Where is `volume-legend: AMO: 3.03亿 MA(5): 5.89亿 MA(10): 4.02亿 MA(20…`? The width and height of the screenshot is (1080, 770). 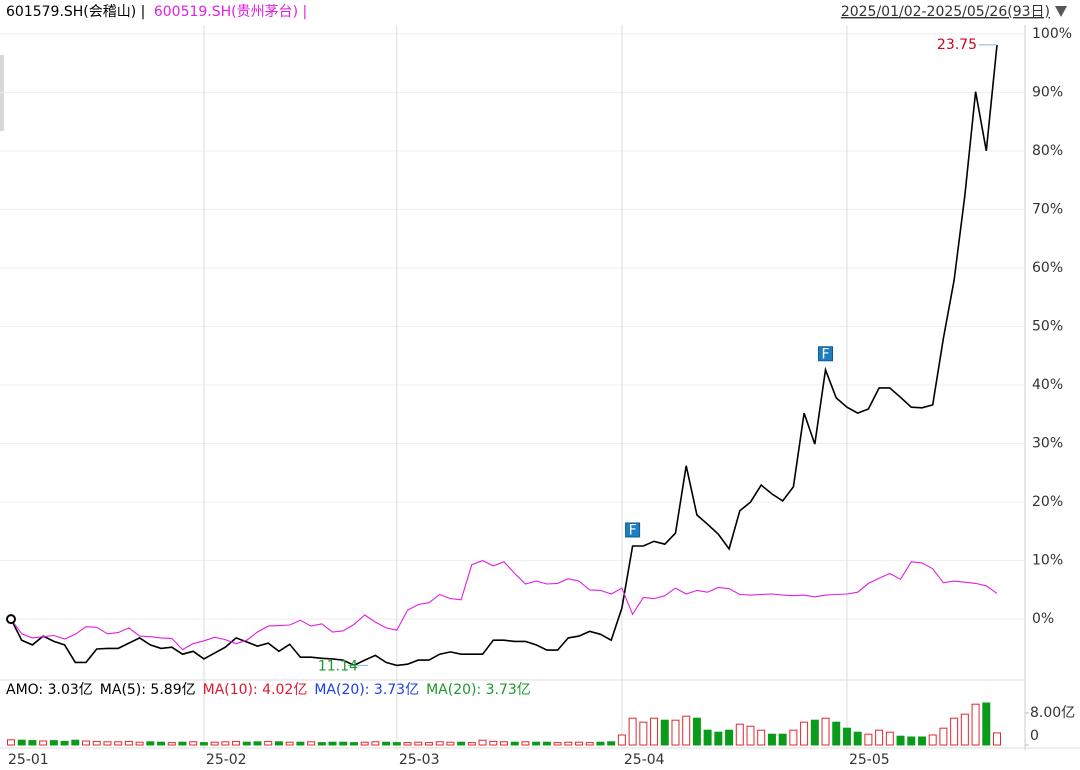 volume-legend: AMO: 3.03亿 MA(5): 5.89亿 MA(10): 4.02亿 MA(20… is located at coordinates (268, 690).